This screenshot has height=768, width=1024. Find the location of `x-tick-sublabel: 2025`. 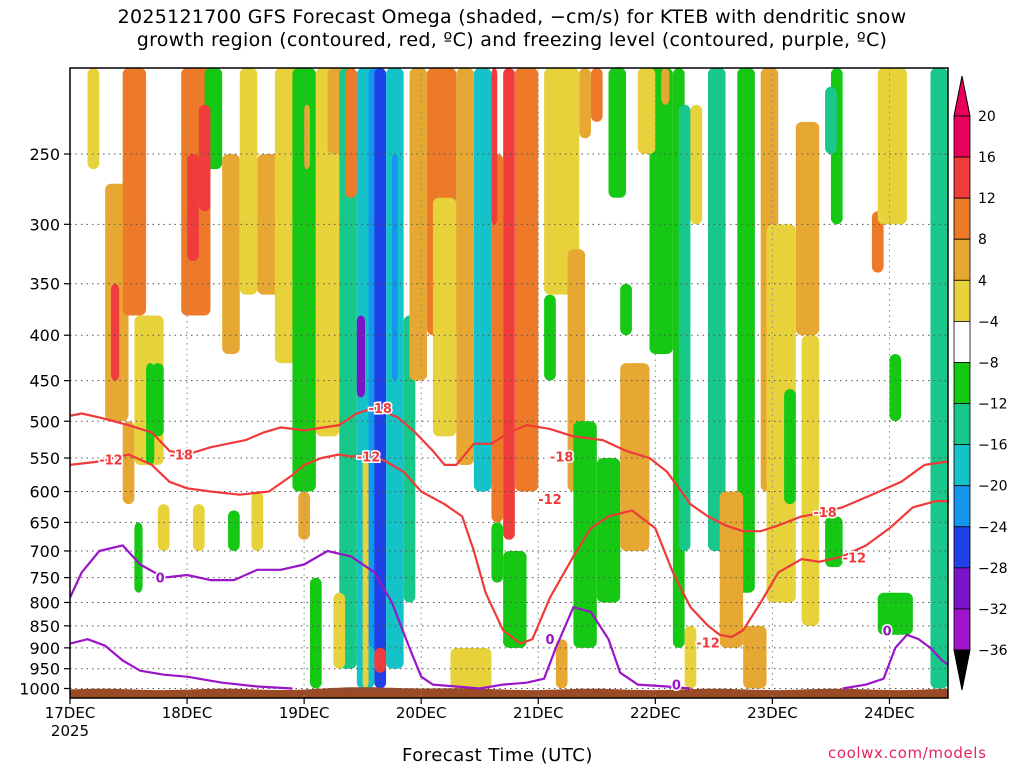

x-tick-sublabel: 2025 is located at coordinates (70, 731).